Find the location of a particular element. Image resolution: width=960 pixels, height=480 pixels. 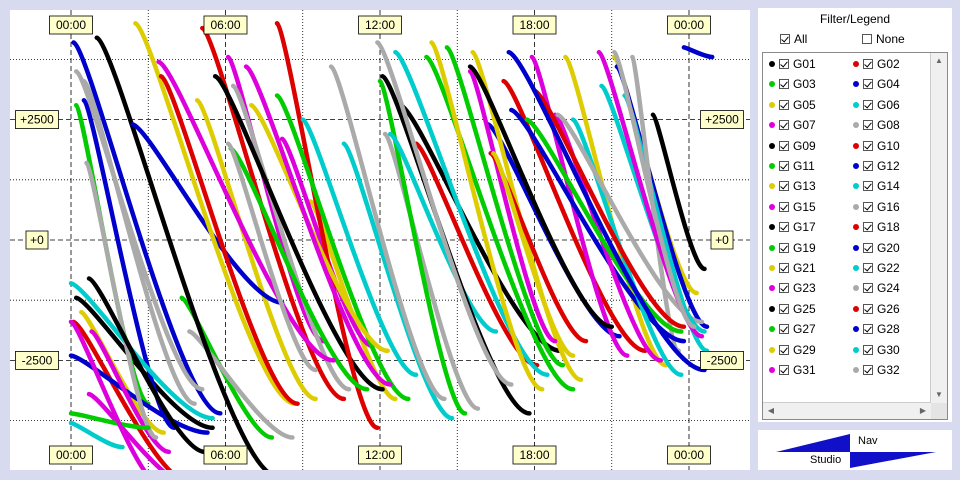

legend-item-g20: G20 is located at coordinates (876, 248).